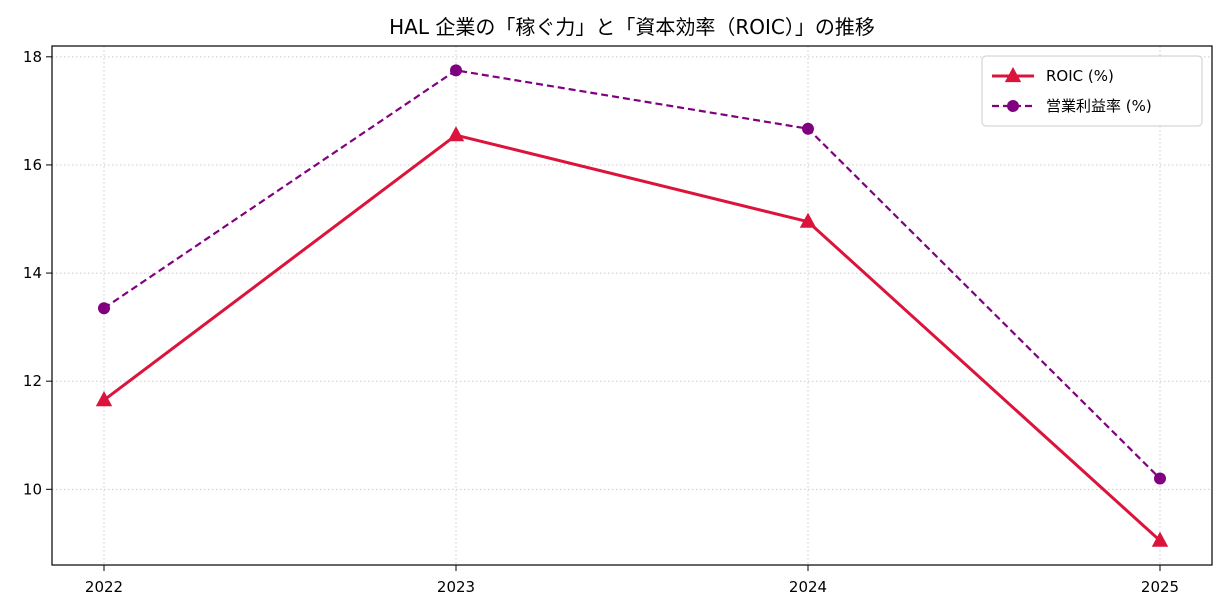 This screenshot has width=1228, height=616. What do you see at coordinates (808, 587) in the screenshot?
I see `x-tick-label: 2024` at bounding box center [808, 587].